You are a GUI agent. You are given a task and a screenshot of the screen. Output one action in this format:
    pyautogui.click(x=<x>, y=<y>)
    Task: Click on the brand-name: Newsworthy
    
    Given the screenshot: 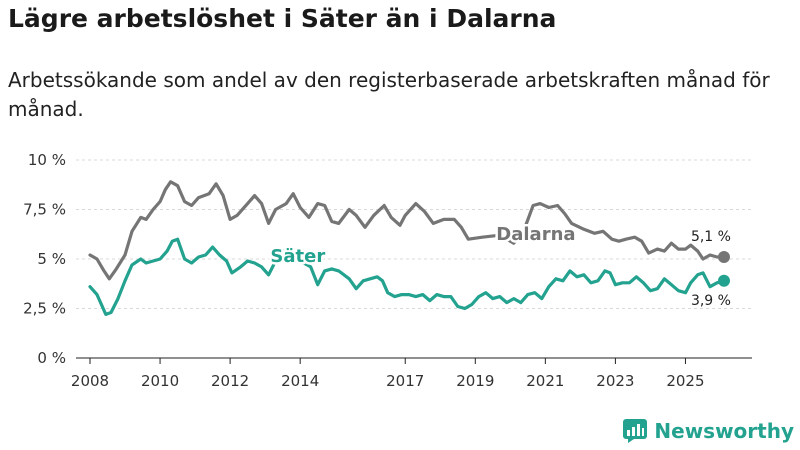 What is the action you would take?
    pyautogui.click(x=724, y=431)
    